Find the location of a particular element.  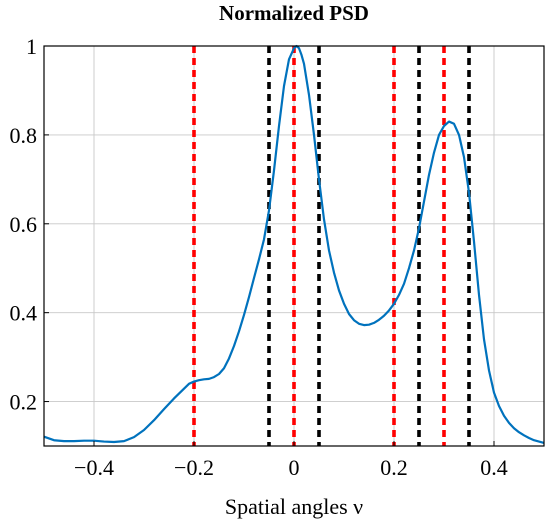

x-tick-label: −0.2 is located at coordinates (194, 467).